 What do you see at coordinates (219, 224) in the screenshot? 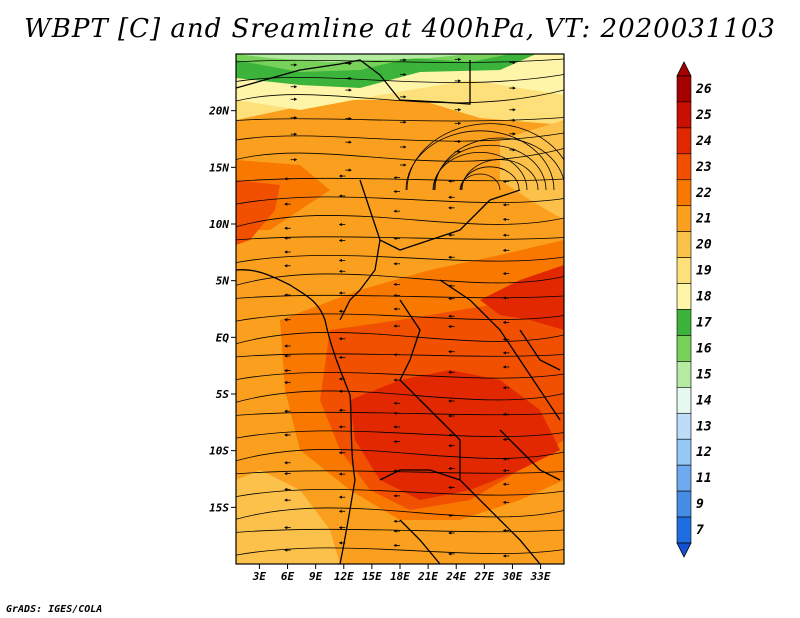
I see `lat-tick-label: 10N` at bounding box center [219, 224].